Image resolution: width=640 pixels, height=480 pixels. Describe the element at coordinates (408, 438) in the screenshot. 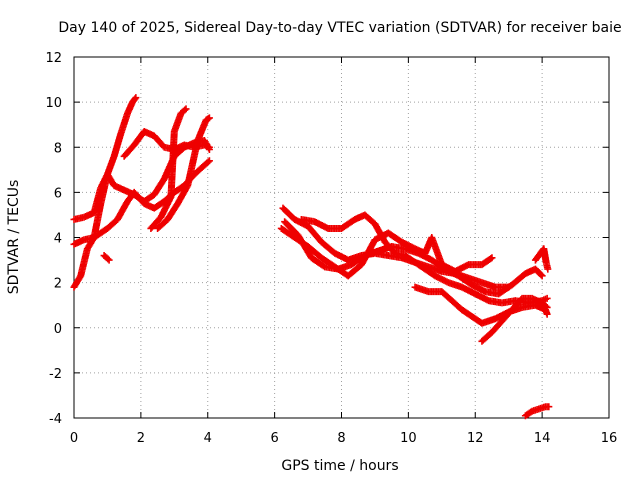

I see `x-tick-label: 10` at that location.